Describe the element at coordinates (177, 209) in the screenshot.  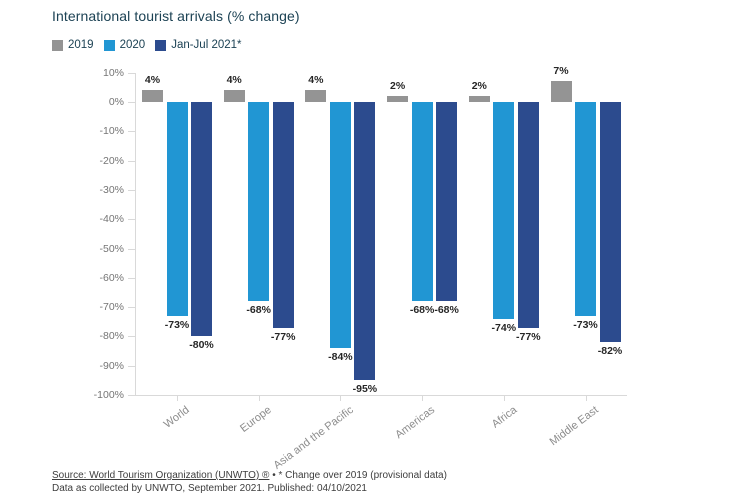
I see `bar-2020-world` at that location.